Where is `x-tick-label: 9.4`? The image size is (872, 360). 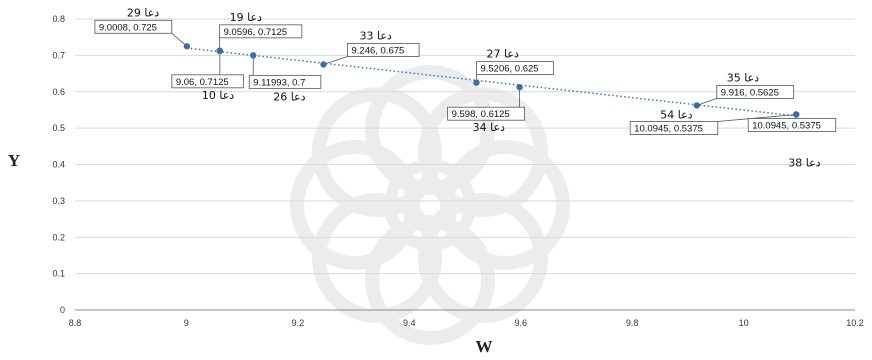 x-tick-label: 9.4 is located at coordinates (409, 323).